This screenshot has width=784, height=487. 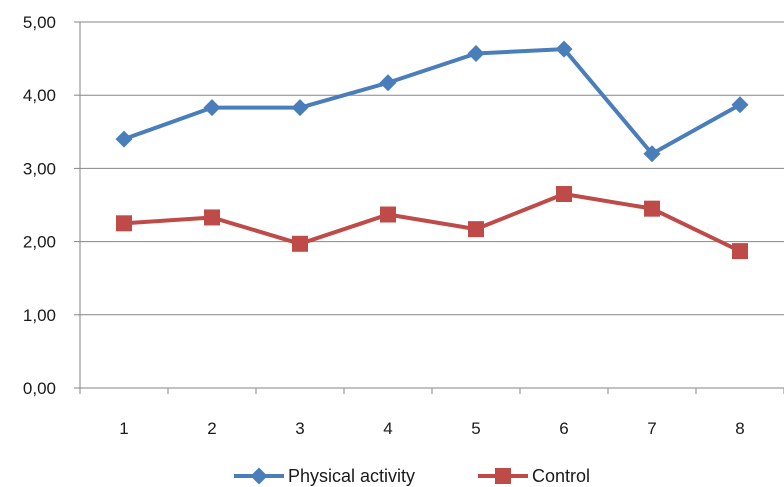 I want to click on series-line-control, so click(x=432, y=222).